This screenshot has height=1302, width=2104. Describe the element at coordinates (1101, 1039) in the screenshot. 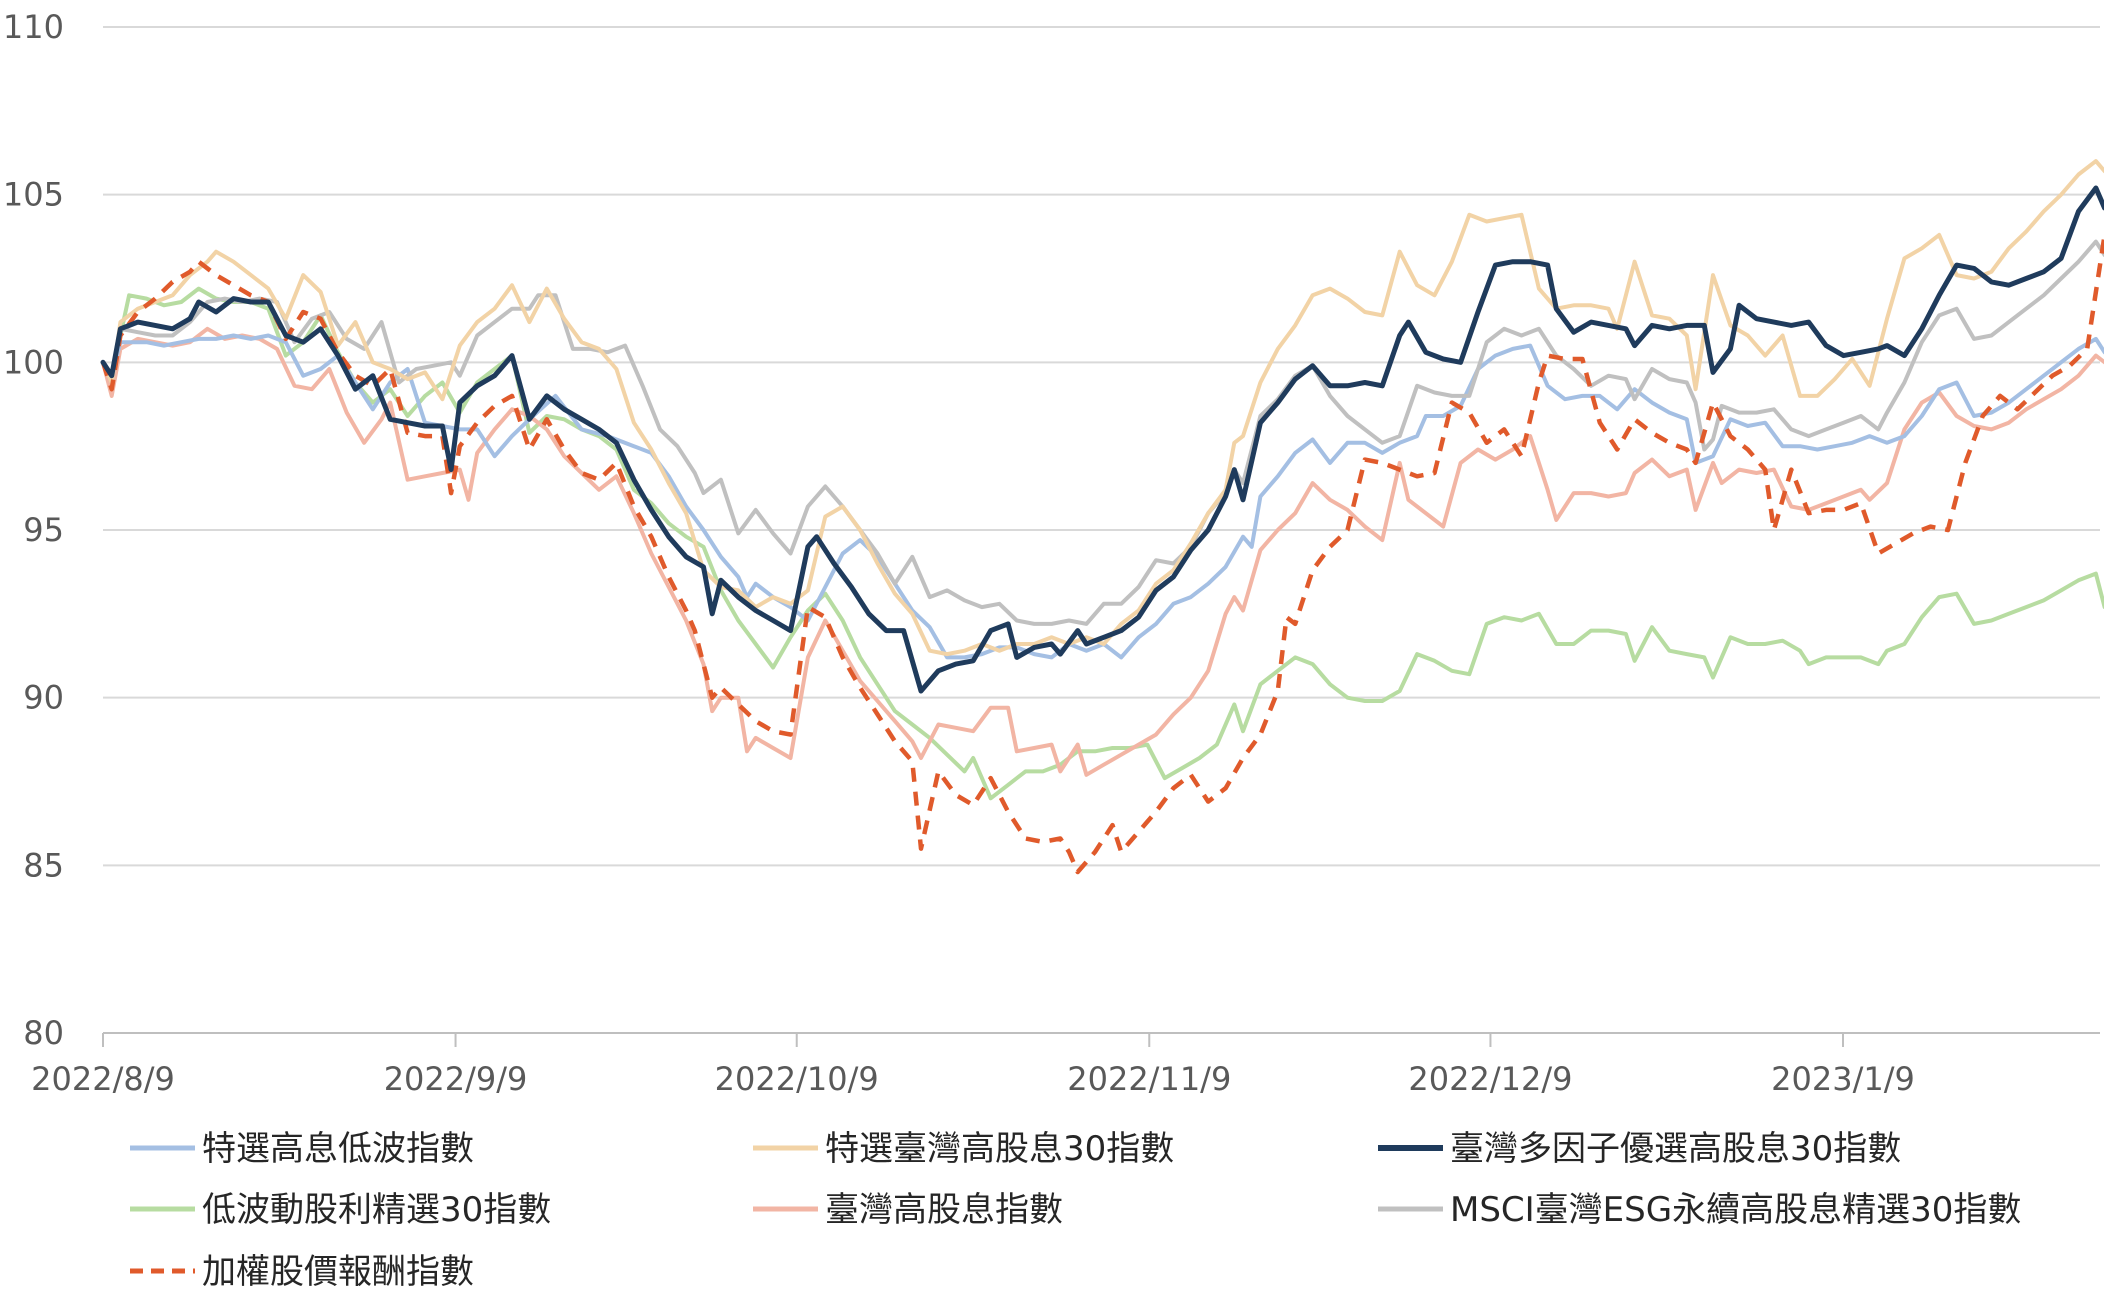

I see `x-axis` at that location.